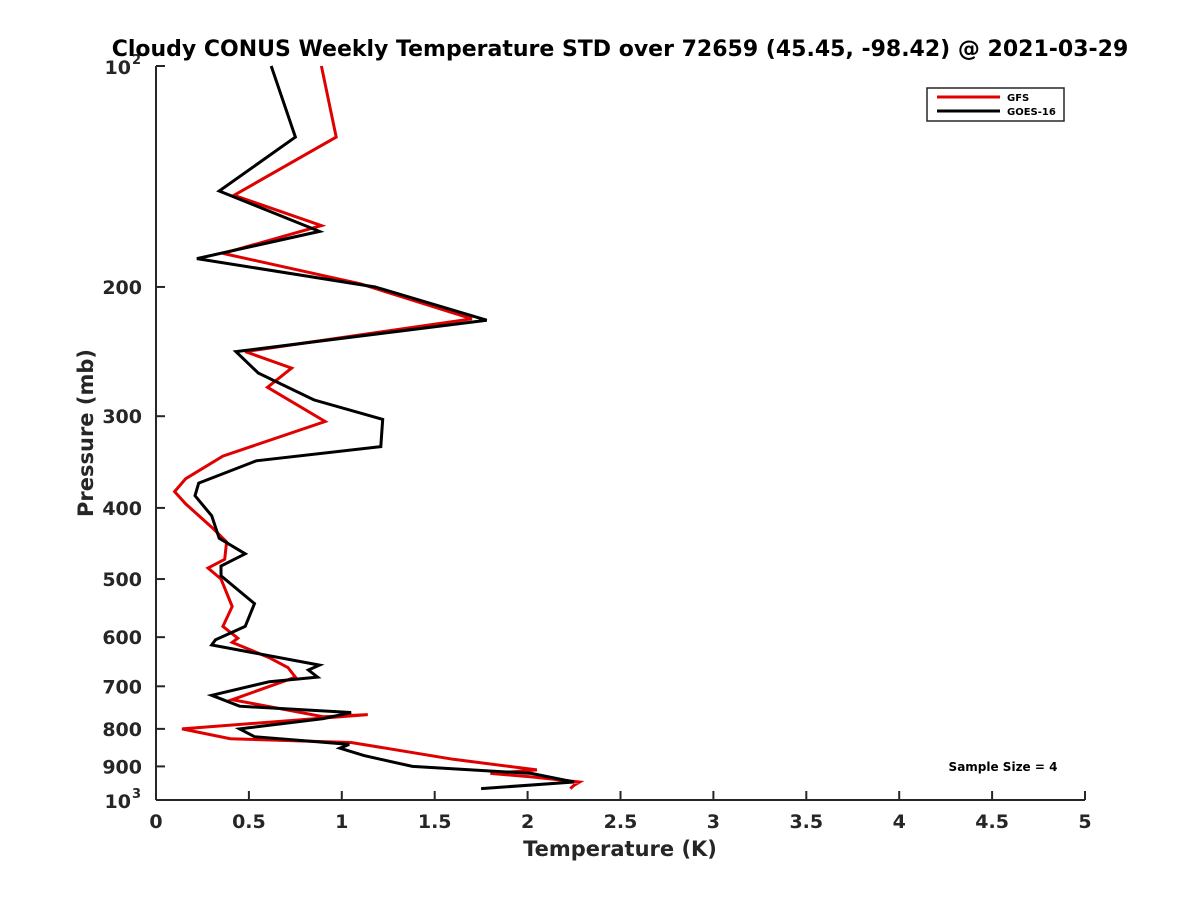 The height and width of the screenshot is (900, 1200). Describe the element at coordinates (620, 849) in the screenshot. I see `x-axis-label: Temperature (K)` at that location.